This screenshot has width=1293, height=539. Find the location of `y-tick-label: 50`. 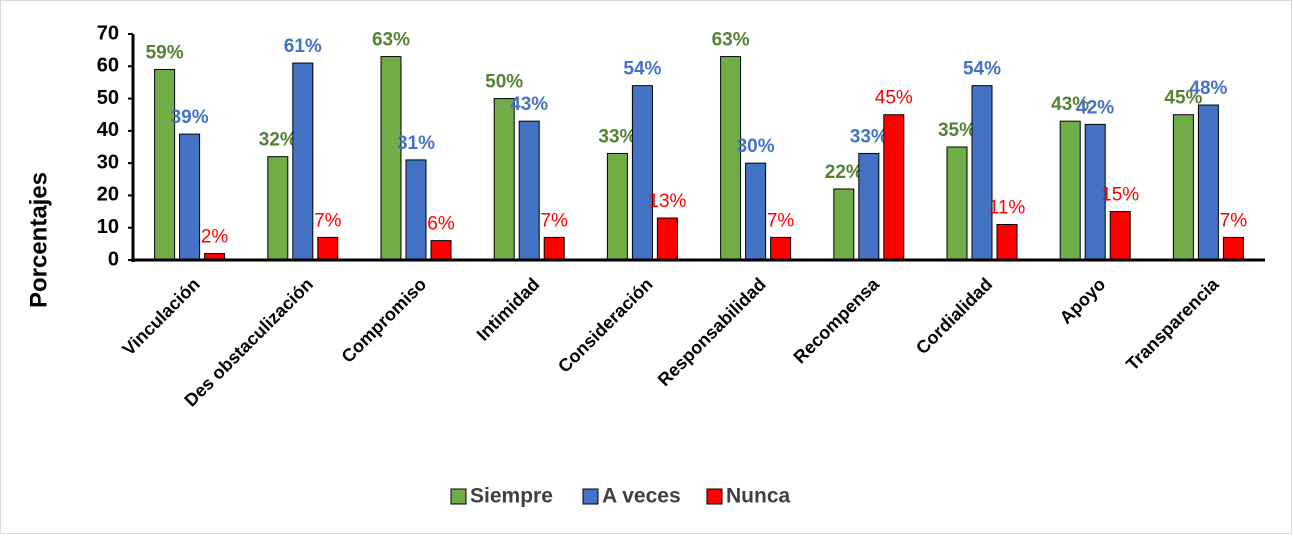

y-tick-label: 50 is located at coordinates (108, 98).